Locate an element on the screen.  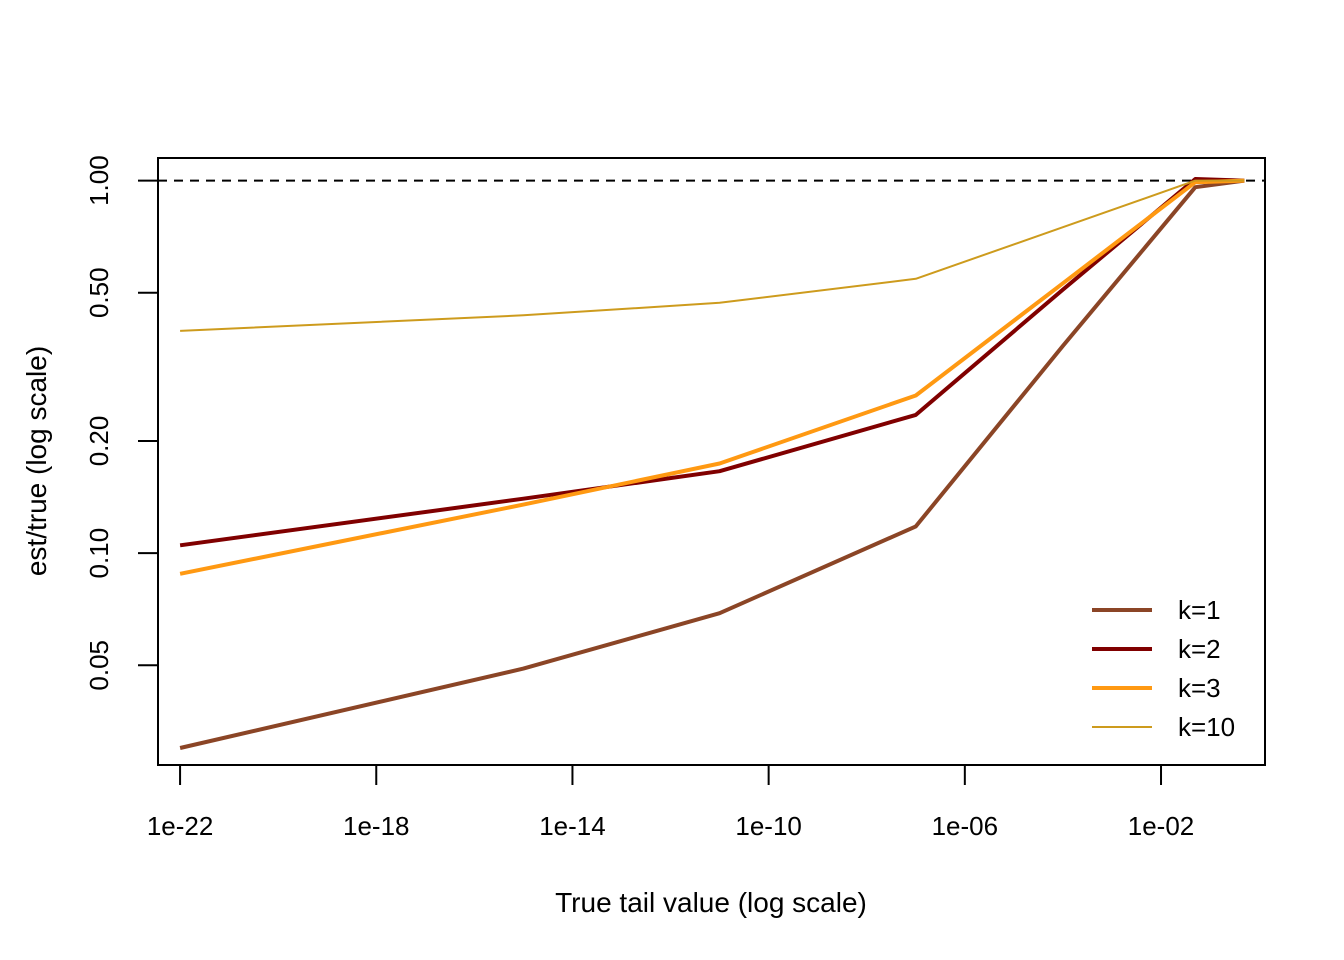
x-tick-label: 1e-10 is located at coordinates (768, 826).